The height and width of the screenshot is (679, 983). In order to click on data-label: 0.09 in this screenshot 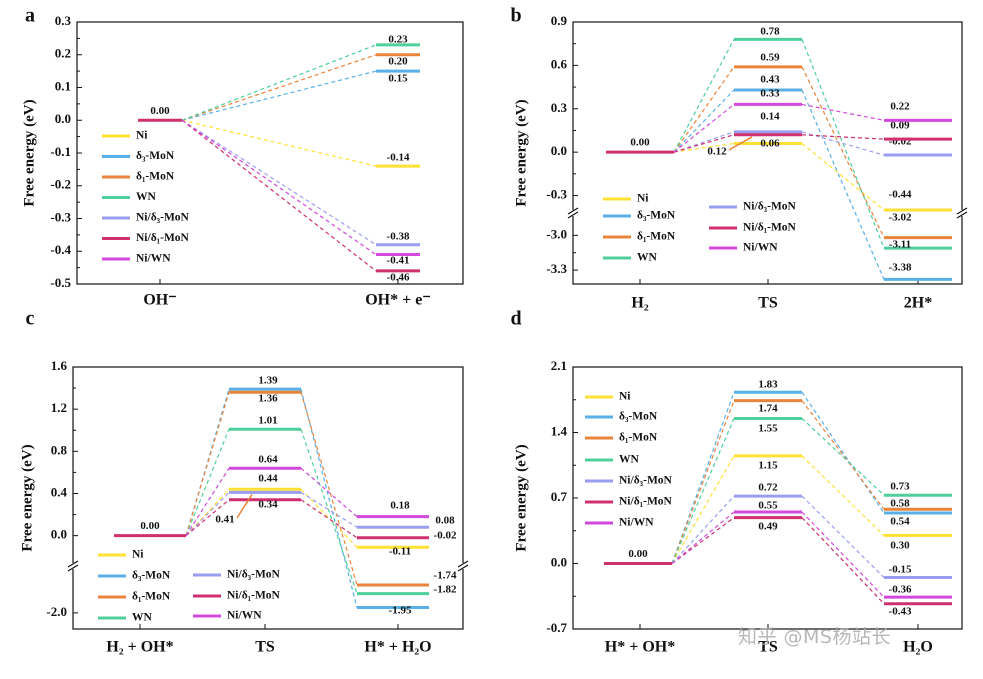, I will do `click(900, 126)`.